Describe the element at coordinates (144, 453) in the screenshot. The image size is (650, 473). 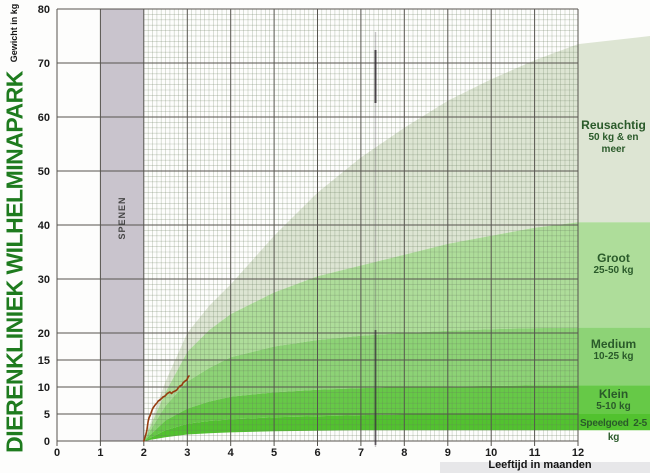
I see `svg-text: 2` at that location.